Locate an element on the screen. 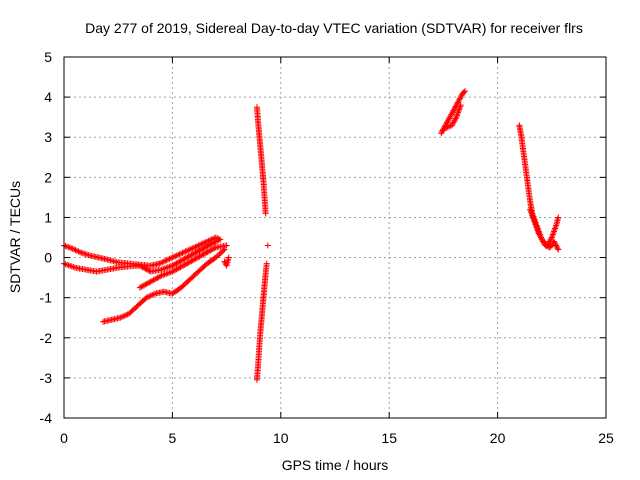  x-tick-labels: 0 5 10 15 20 25 is located at coordinates (337, 438).